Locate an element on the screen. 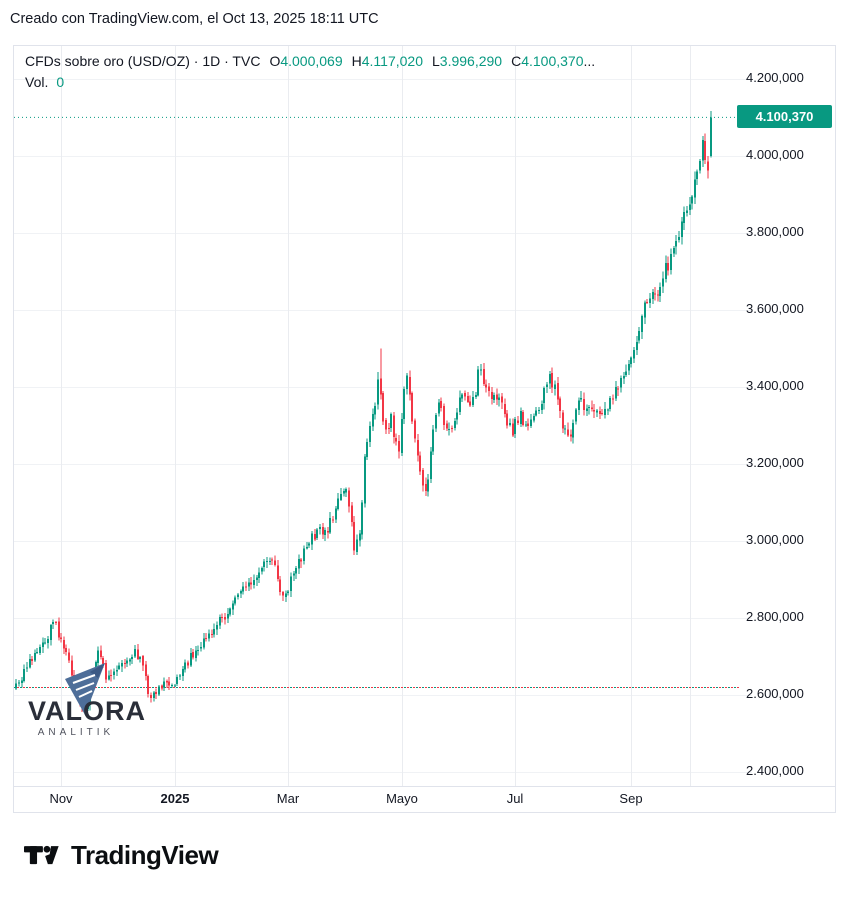 This screenshot has width=844, height=898. time-tick-label: Mar is located at coordinates (288, 798).